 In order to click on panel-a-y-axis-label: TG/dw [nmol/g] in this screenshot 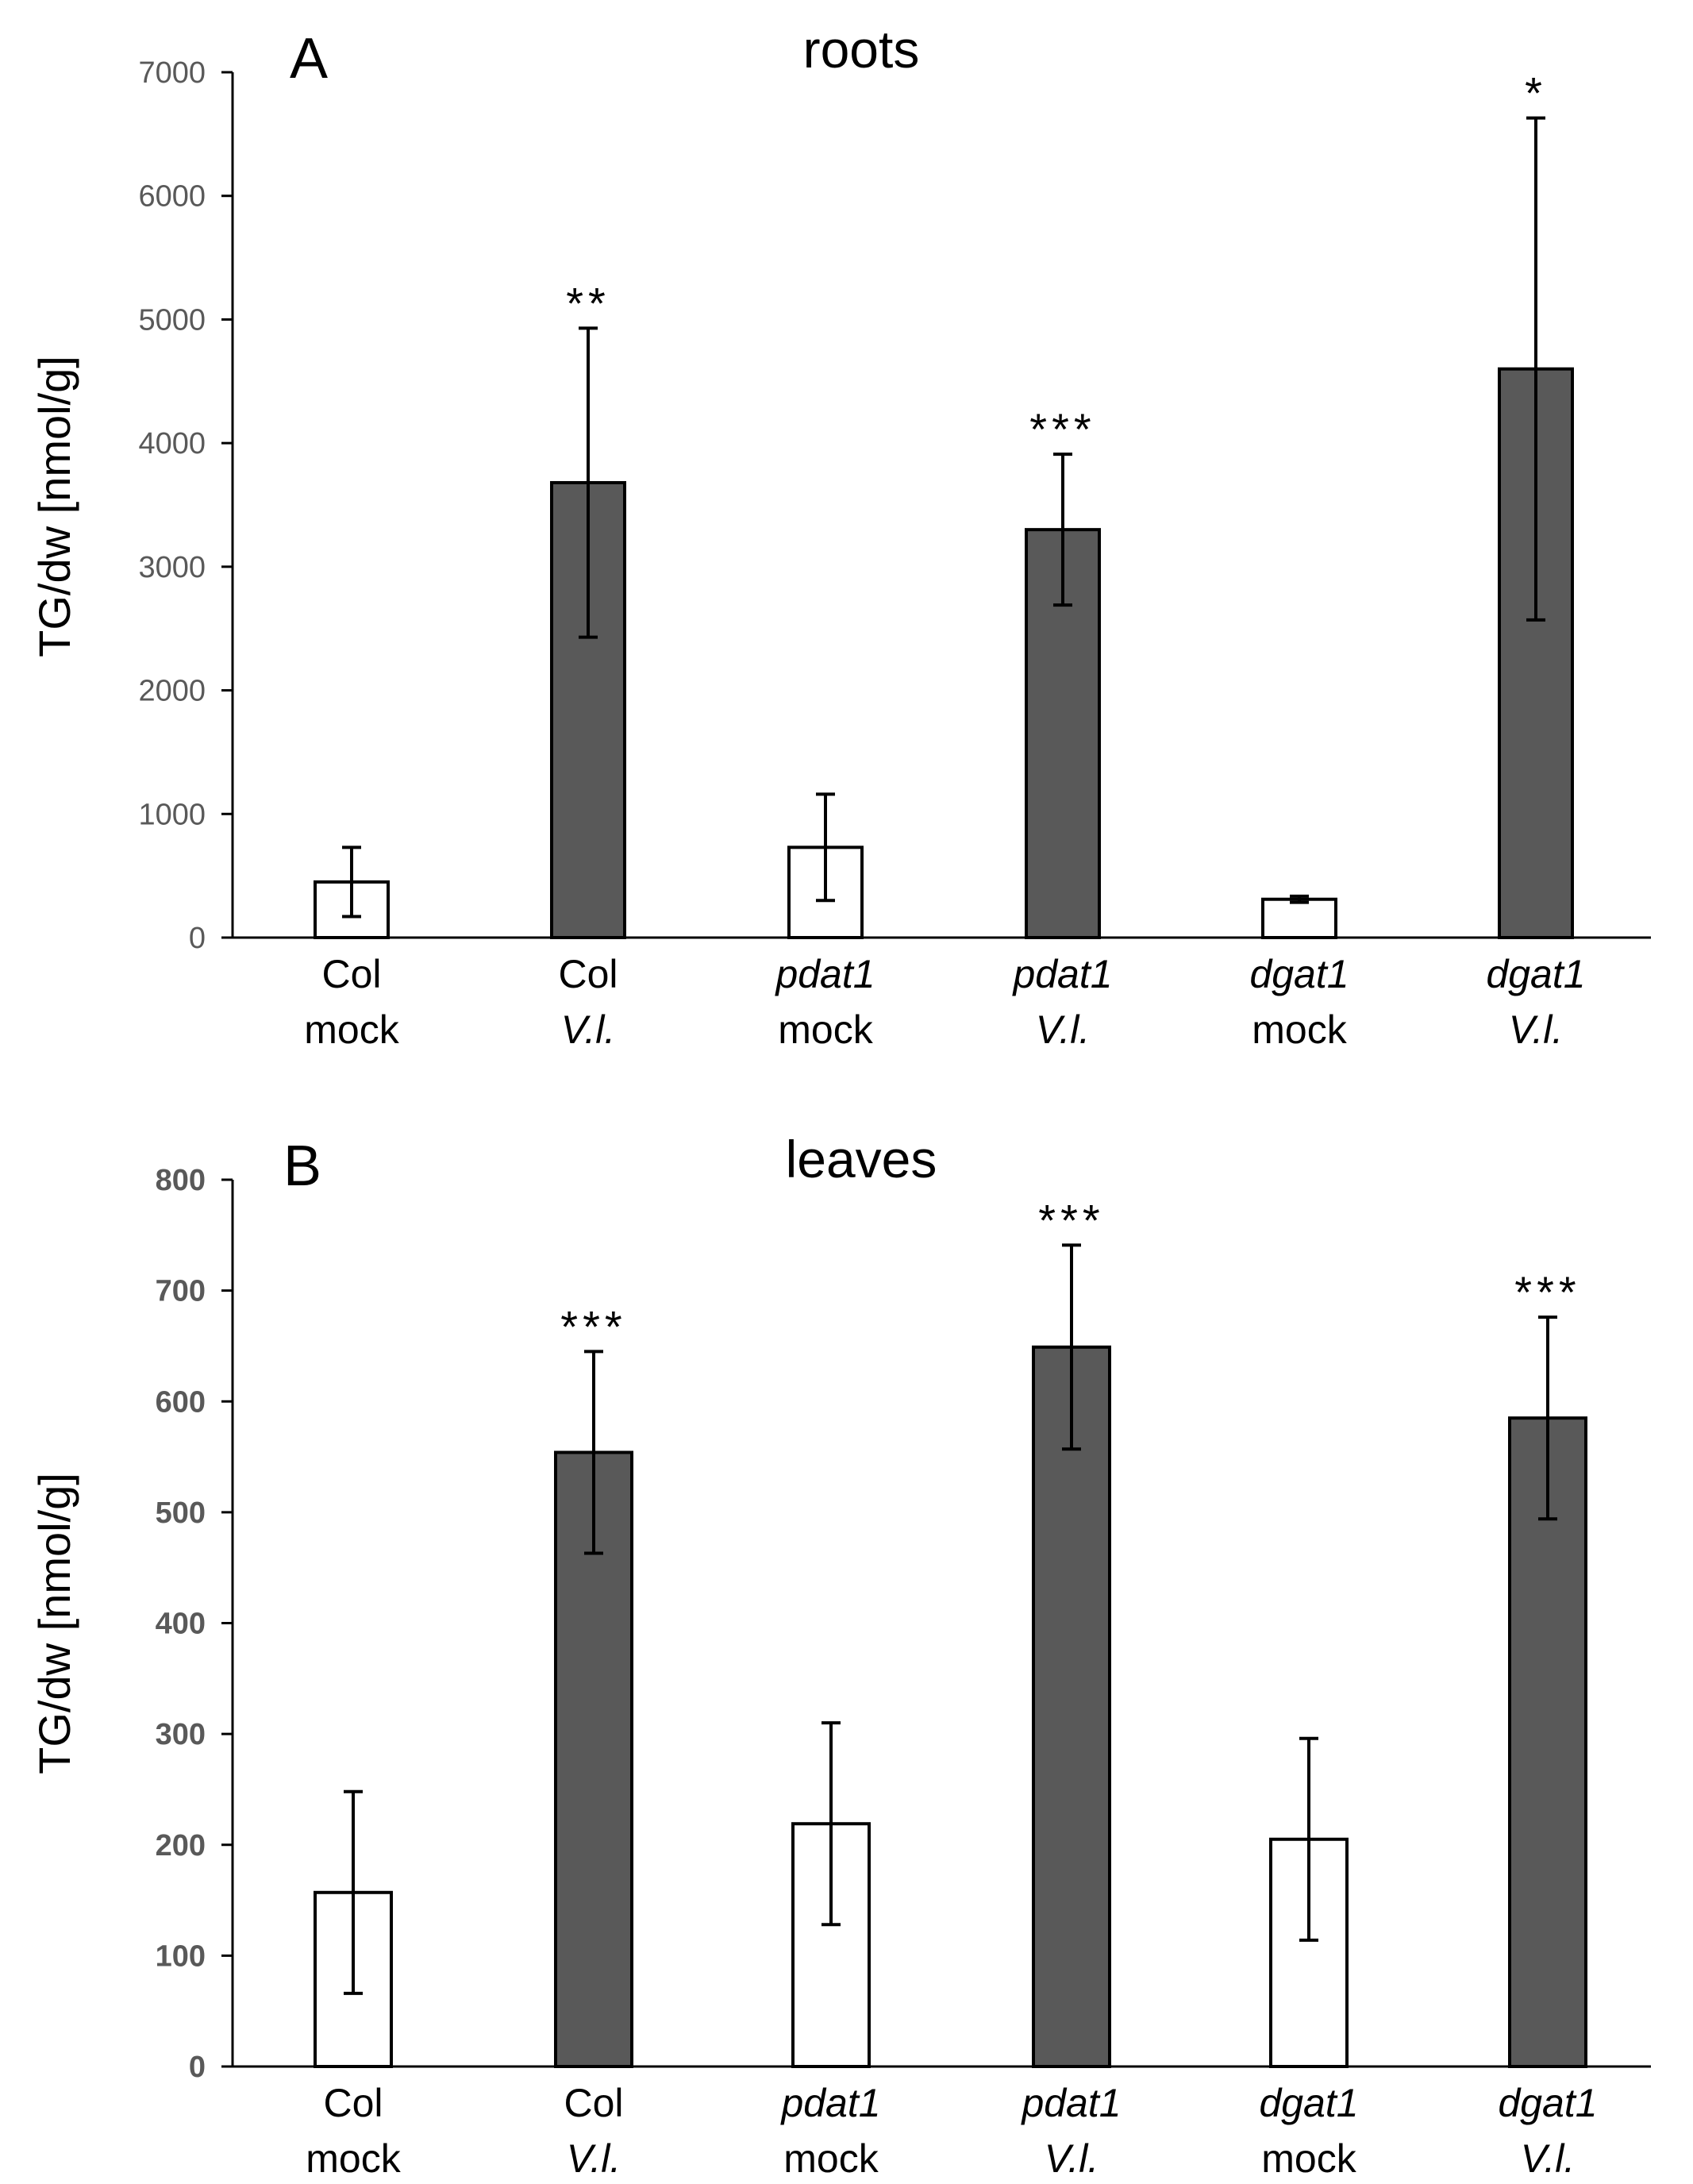, I will do `click(54, 506)`.